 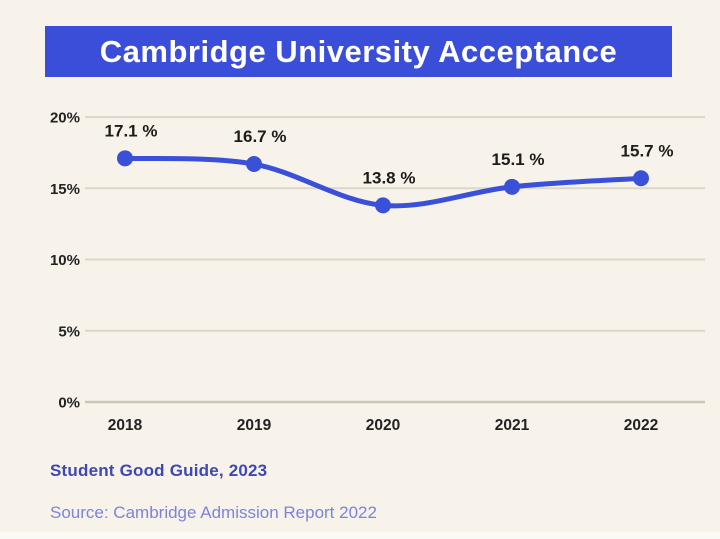 What do you see at coordinates (65, 118) in the screenshot?
I see `ytick-label-20%: 20%` at bounding box center [65, 118].